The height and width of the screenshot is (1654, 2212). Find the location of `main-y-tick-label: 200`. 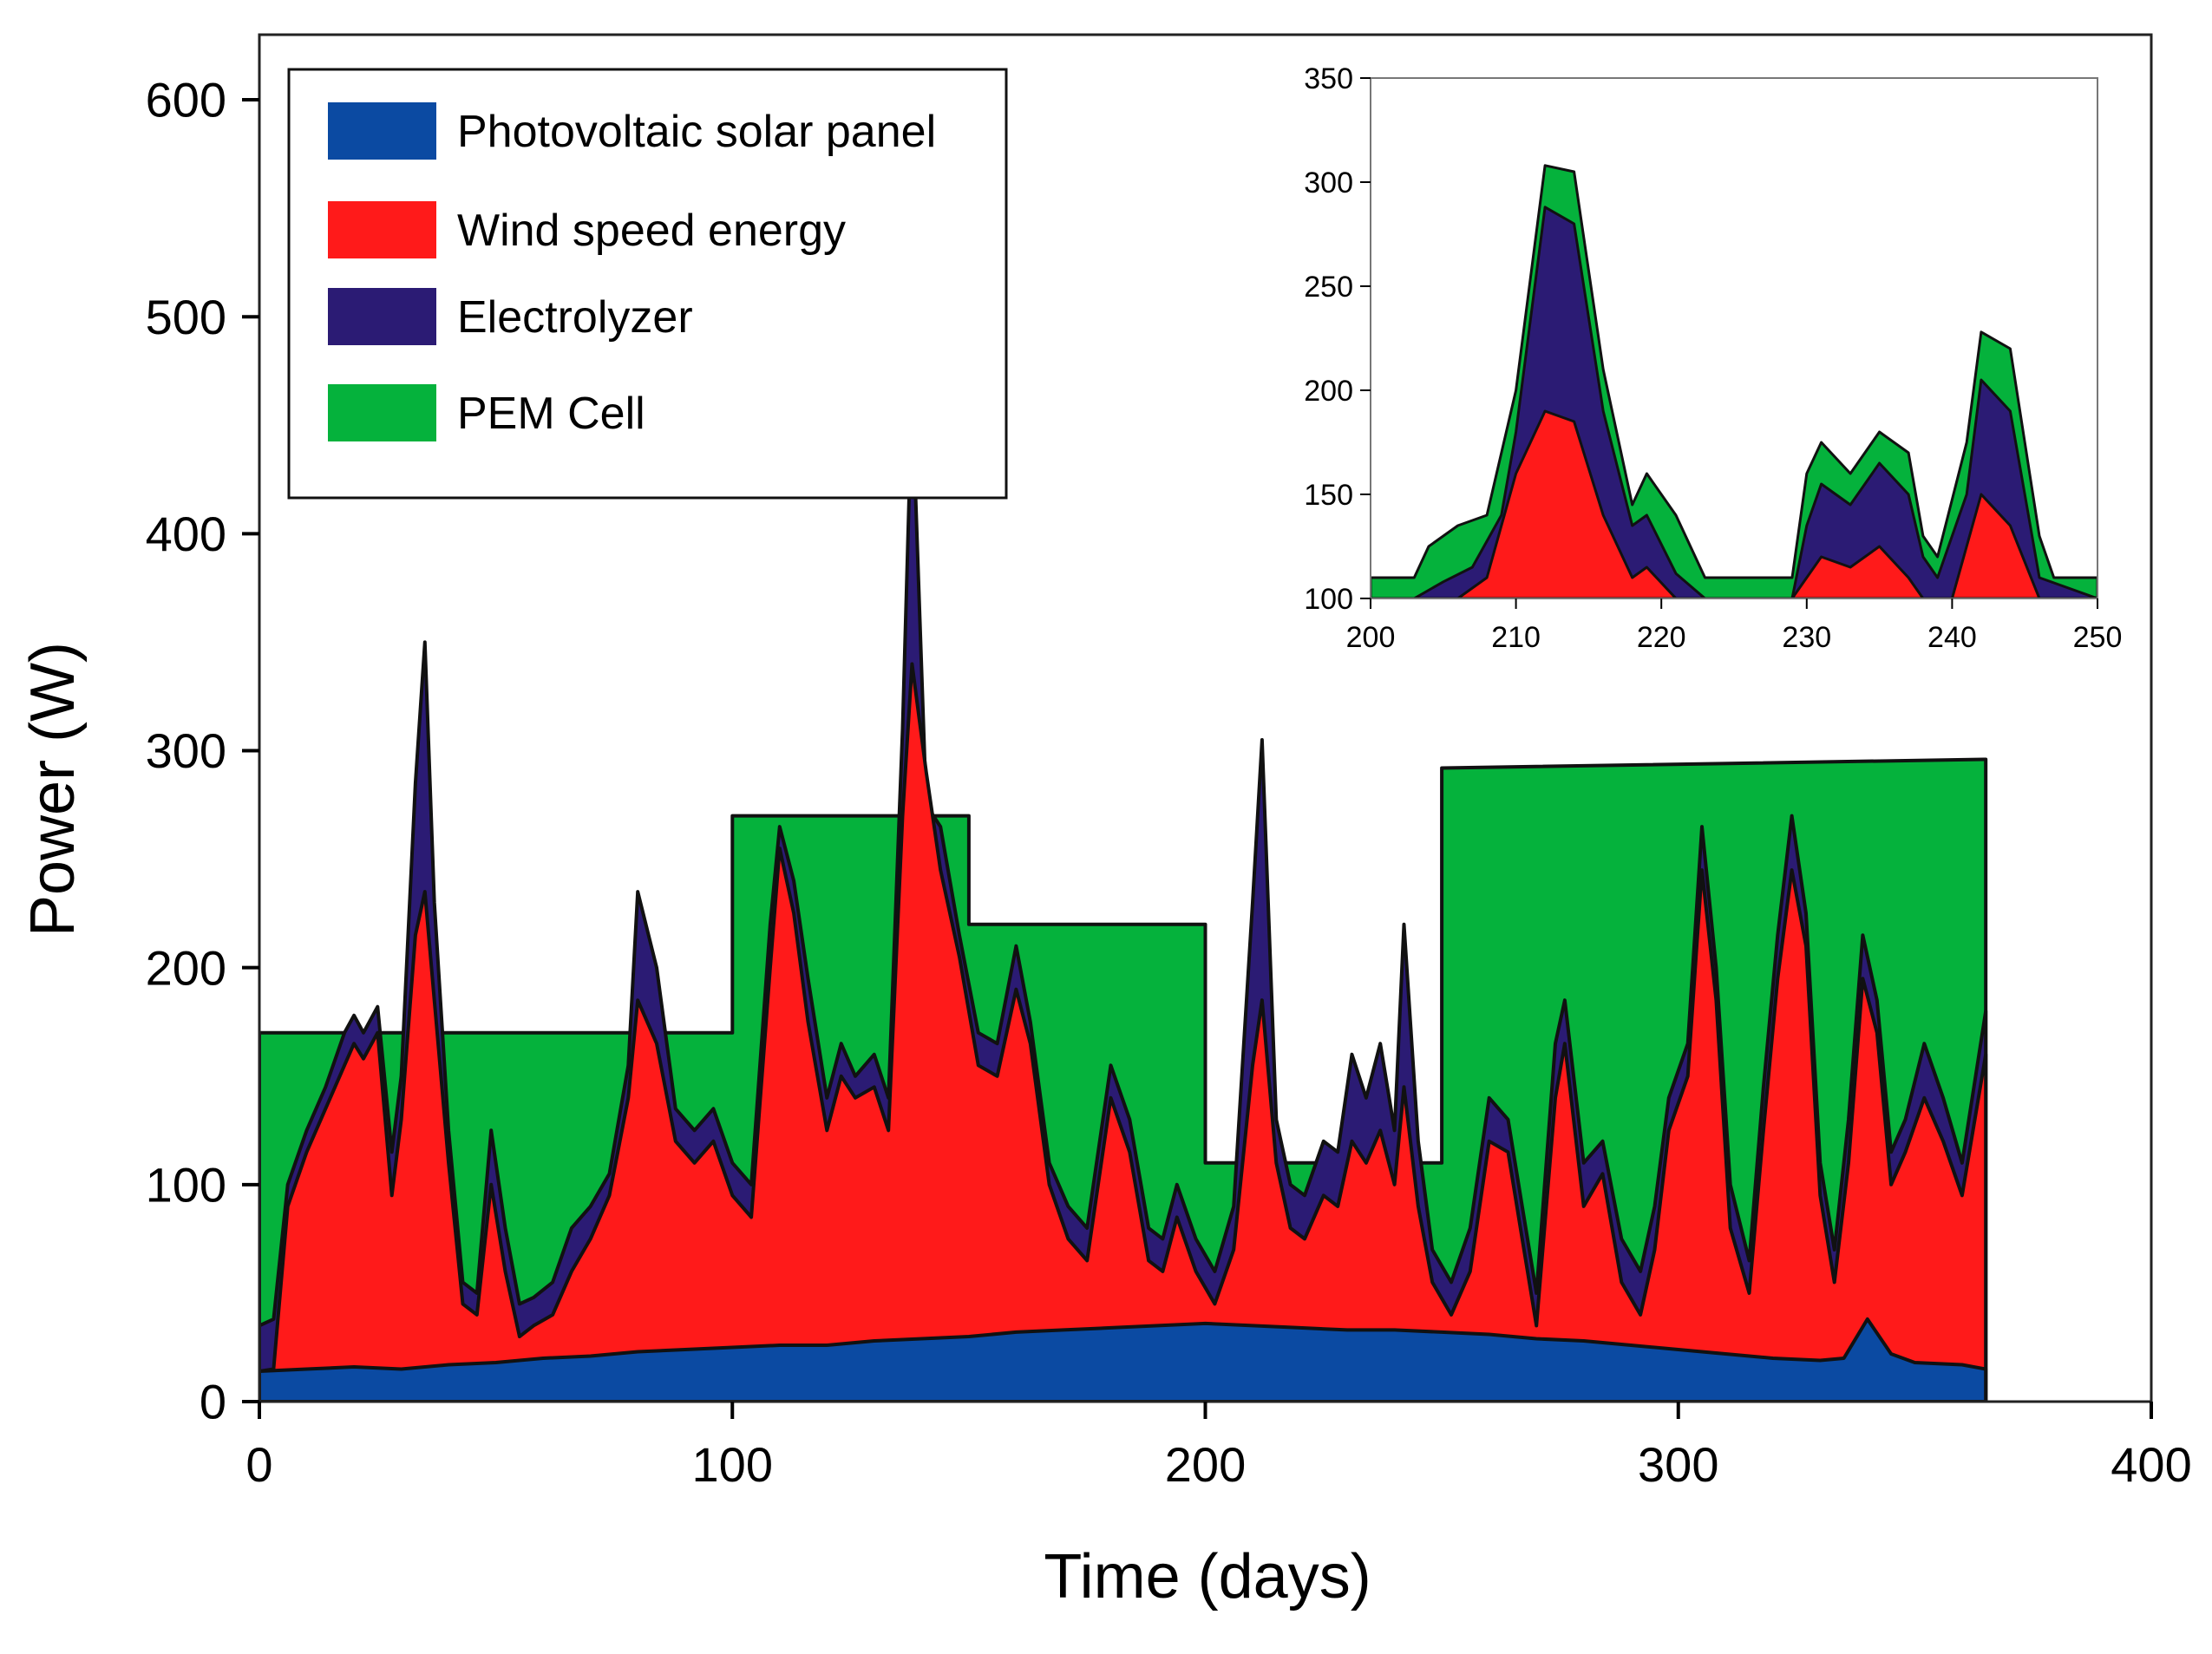

main-y-tick-label: 200 is located at coordinates (186, 968).